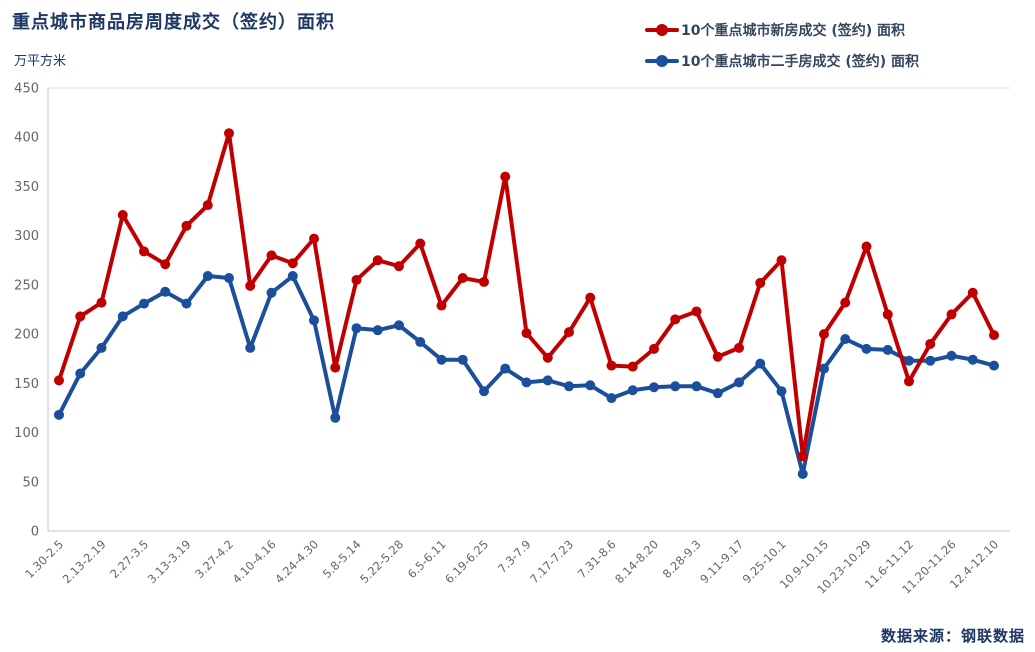  What do you see at coordinates (972, 359) in the screenshot?
I see `second-hand-point-11.27-12.3` at bounding box center [972, 359].